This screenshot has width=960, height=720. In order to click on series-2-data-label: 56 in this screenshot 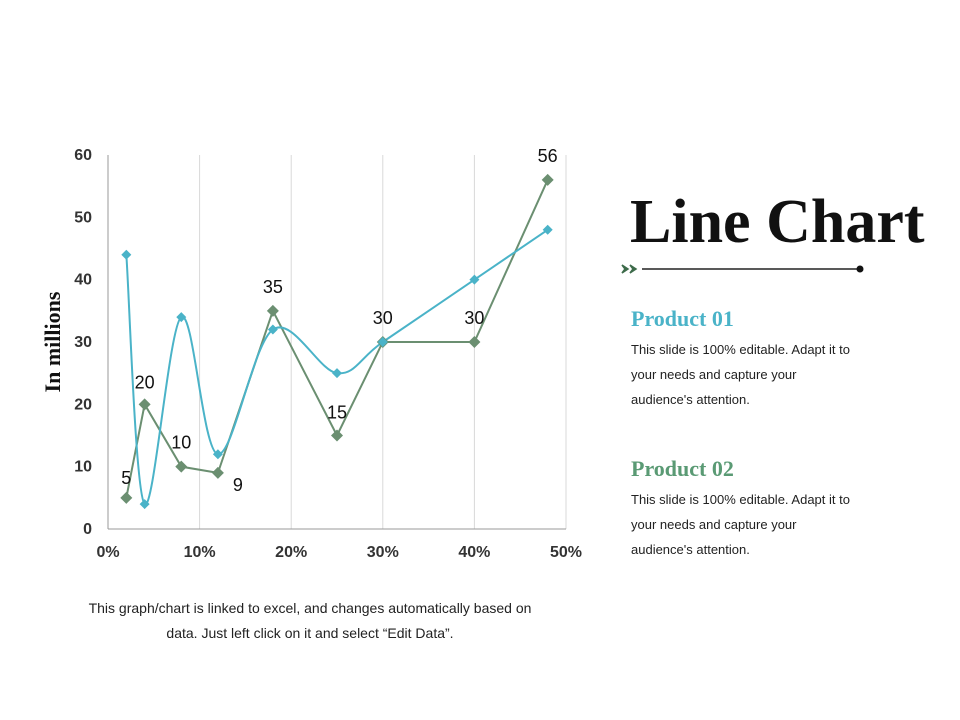, I will do `click(548, 156)`.